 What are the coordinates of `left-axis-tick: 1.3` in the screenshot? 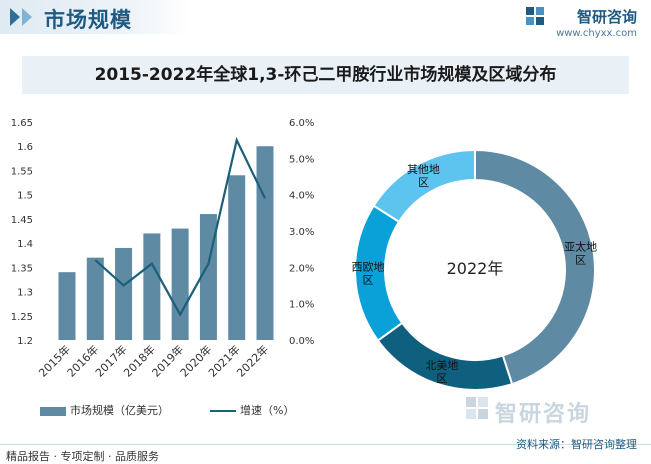 It's located at (25, 293).